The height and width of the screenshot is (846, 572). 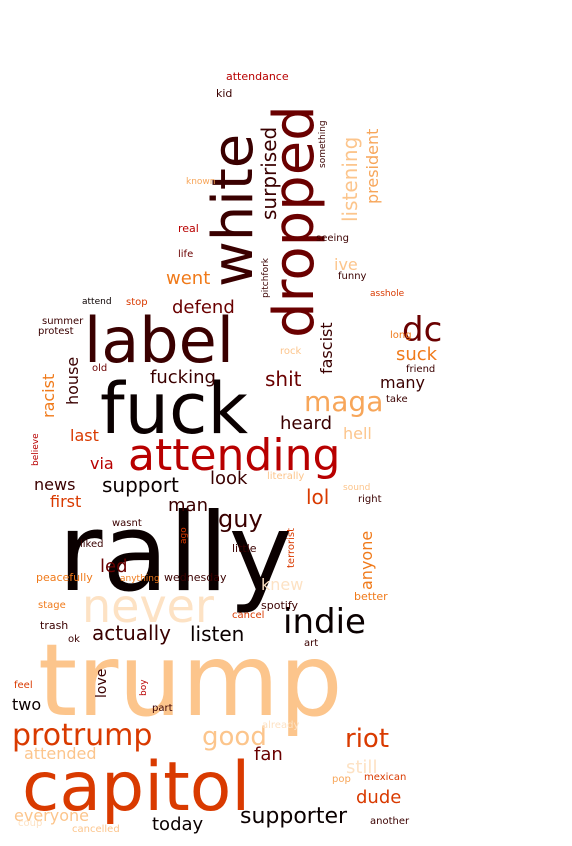 What do you see at coordinates (92, 544) in the screenshot?
I see `word-liked: liked` at bounding box center [92, 544].